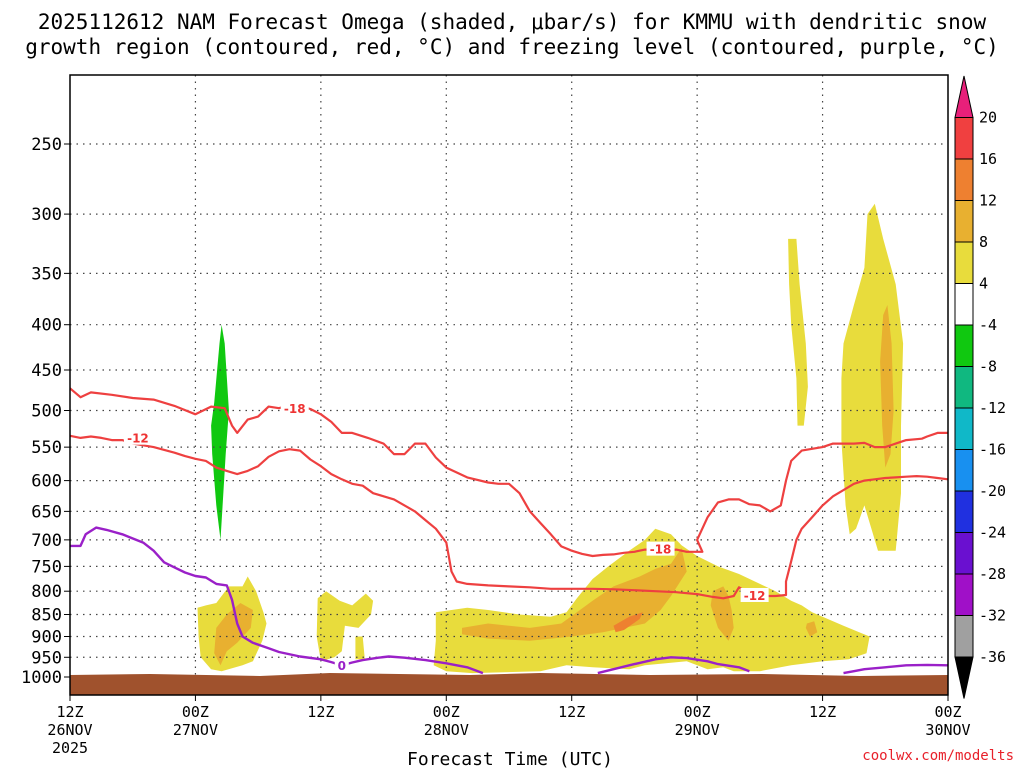 The width and height of the screenshot is (1024, 768). What do you see at coordinates (46, 145) in the screenshot?
I see `ytick-label-250: 250` at bounding box center [46, 145].